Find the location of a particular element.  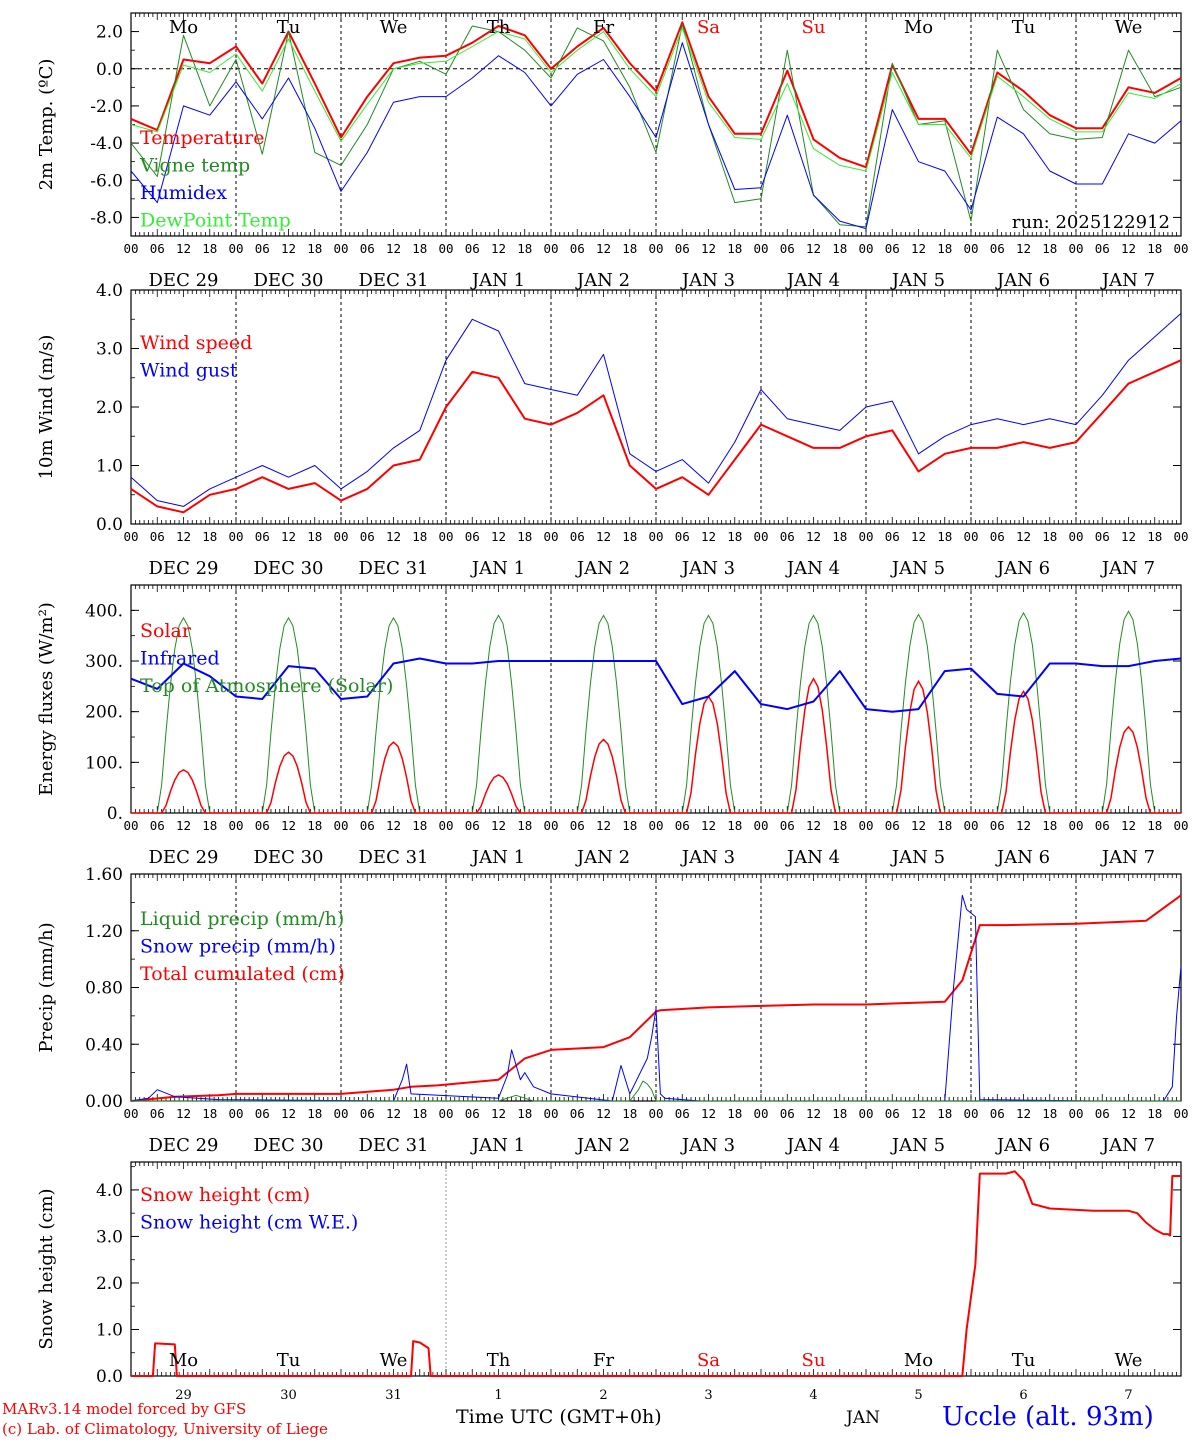

snow-series-snow-height-cm- is located at coordinates (656, 1273).